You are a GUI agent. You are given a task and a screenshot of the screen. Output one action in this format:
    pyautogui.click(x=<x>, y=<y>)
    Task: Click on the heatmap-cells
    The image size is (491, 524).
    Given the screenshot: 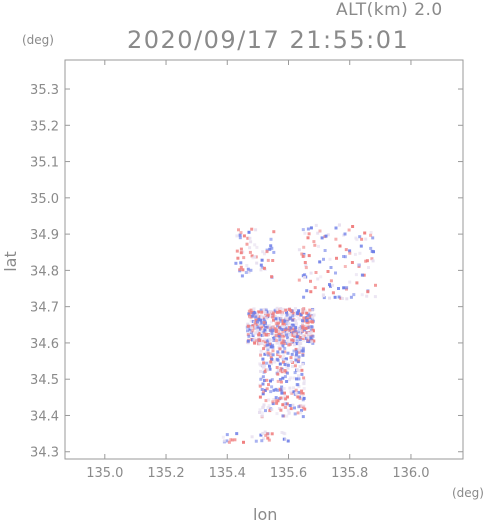 What is the action you would take?
    pyautogui.click(x=299, y=333)
    